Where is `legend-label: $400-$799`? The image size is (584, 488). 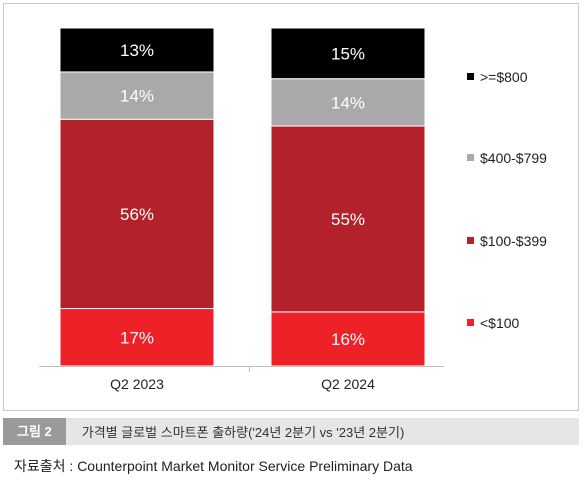 legend-label: $400-$799 is located at coordinates (513, 158).